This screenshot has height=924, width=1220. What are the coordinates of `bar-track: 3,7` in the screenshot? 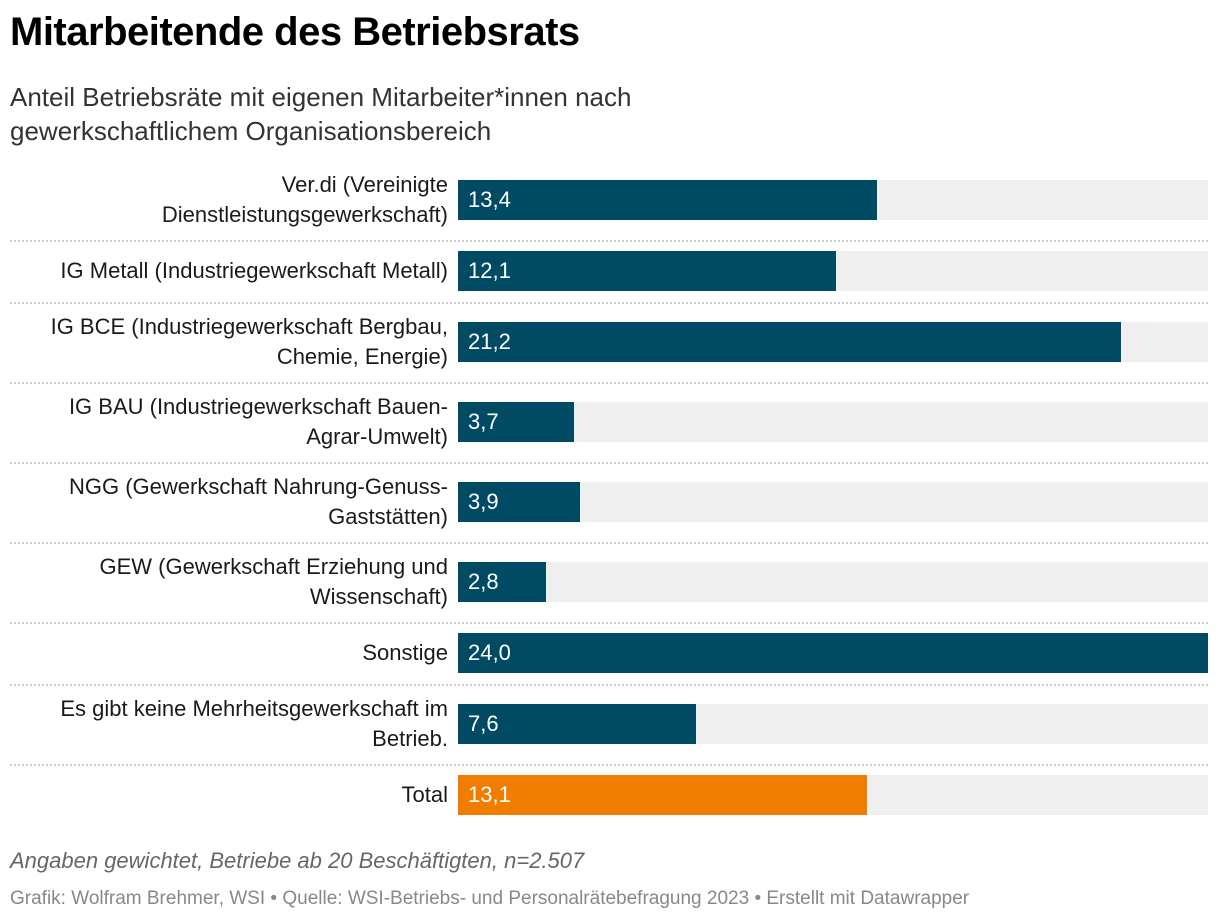 It's located at (833, 422).